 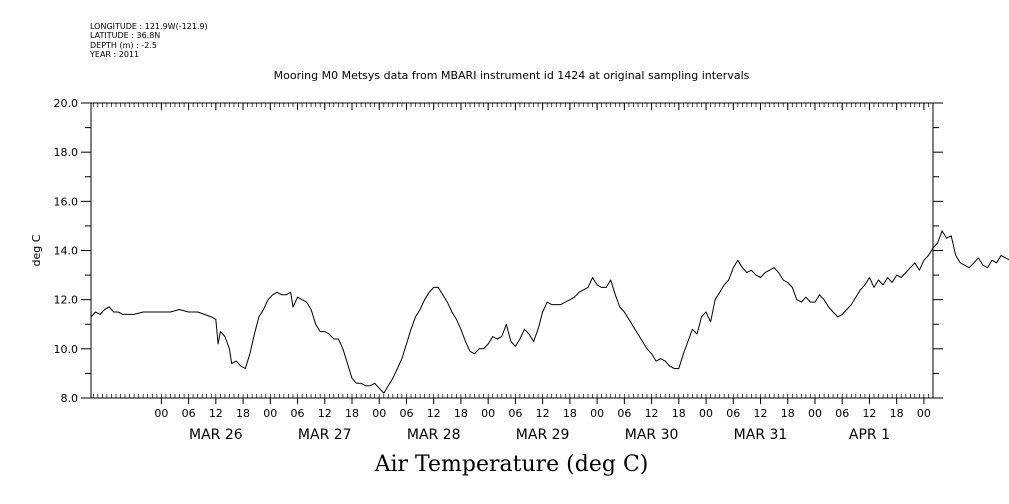 I want to click on y-tick-label: 16.0, so click(x=66, y=201).